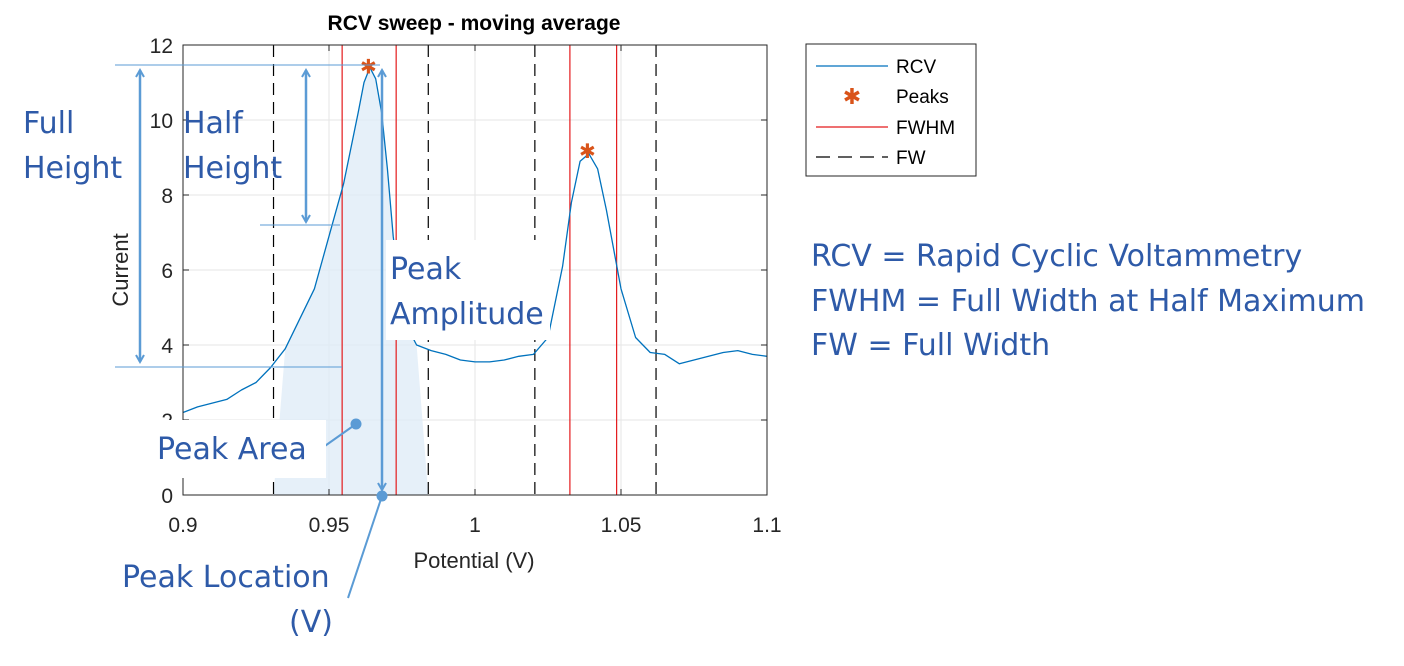  Describe the element at coordinates (161, 46) in the screenshot. I see `y-tick-label: 12` at that location.